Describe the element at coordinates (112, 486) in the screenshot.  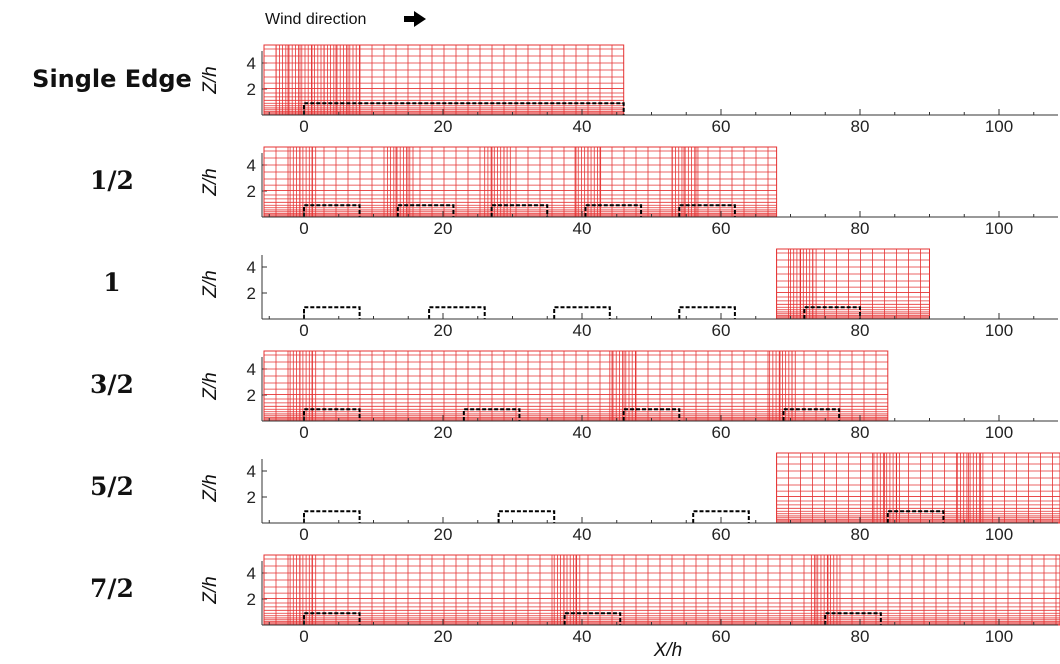
I see `case-label: 5/2` at that location.